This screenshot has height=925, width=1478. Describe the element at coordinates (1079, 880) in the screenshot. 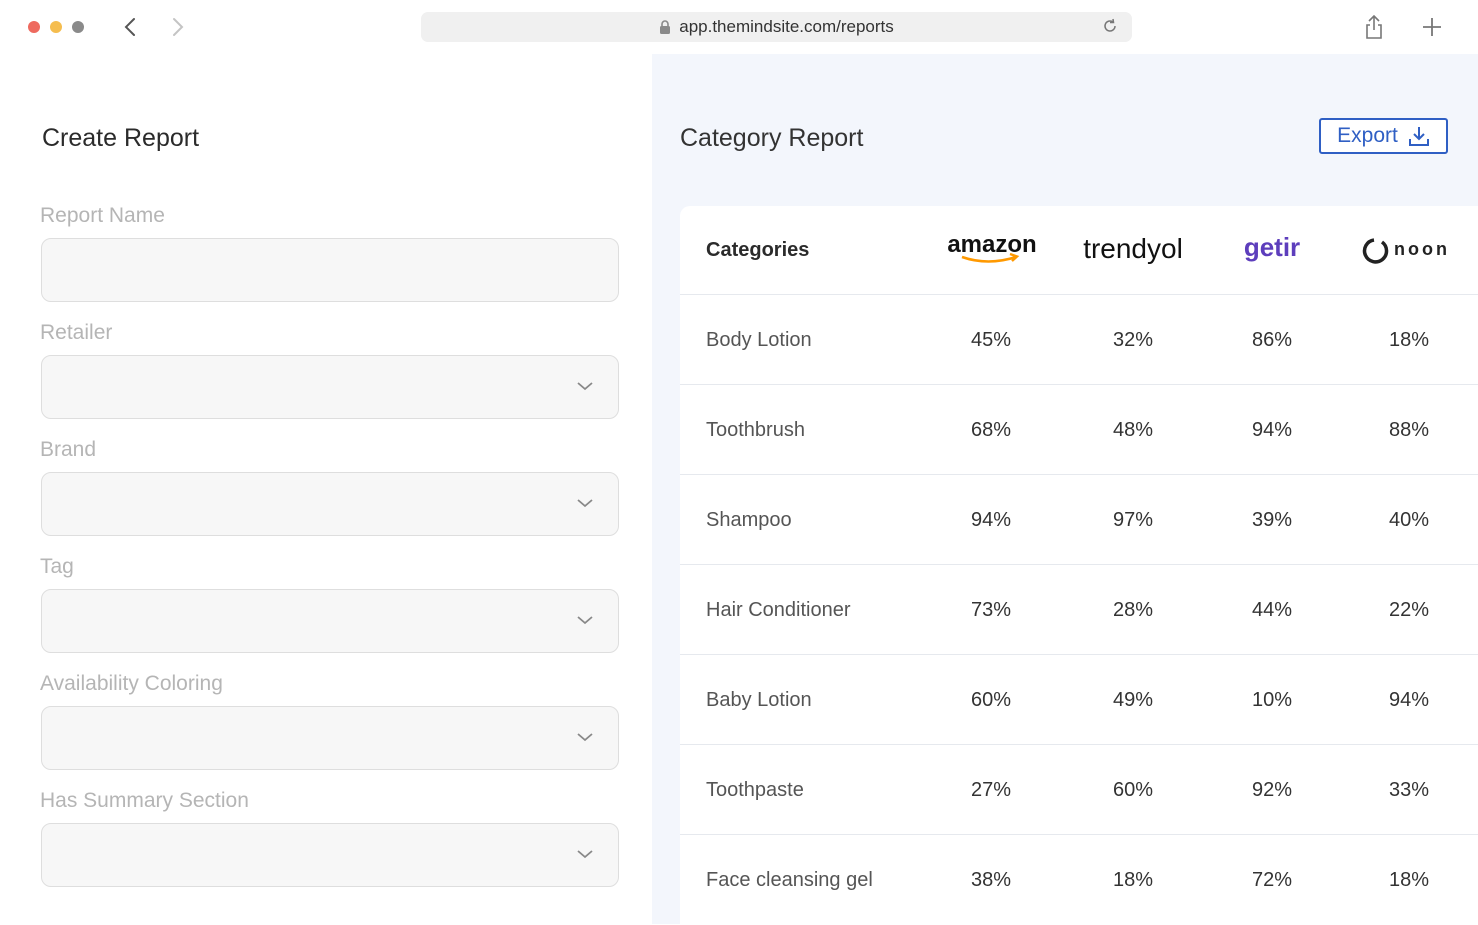

I see `table-row: Face cleansing gel 38% 18% 72% 18%` at that location.